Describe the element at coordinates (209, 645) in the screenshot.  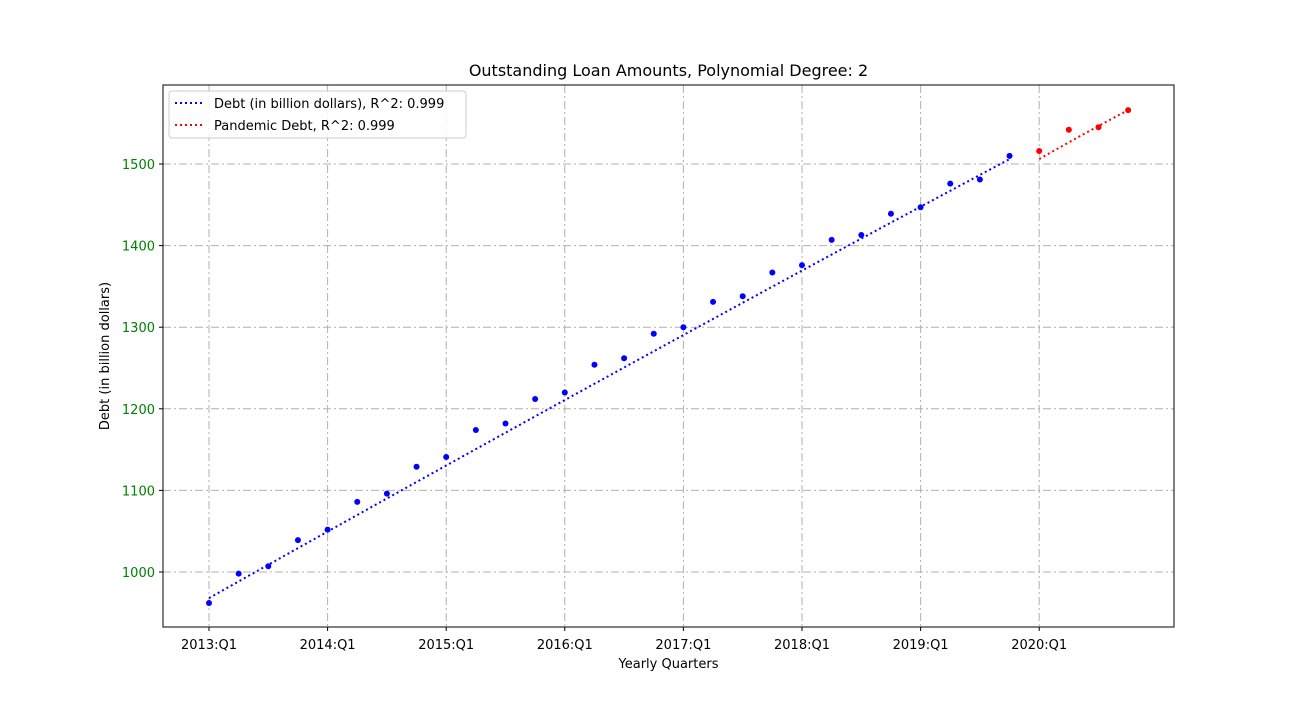
I see `x-tick-label: 2013:Q1` at that location.